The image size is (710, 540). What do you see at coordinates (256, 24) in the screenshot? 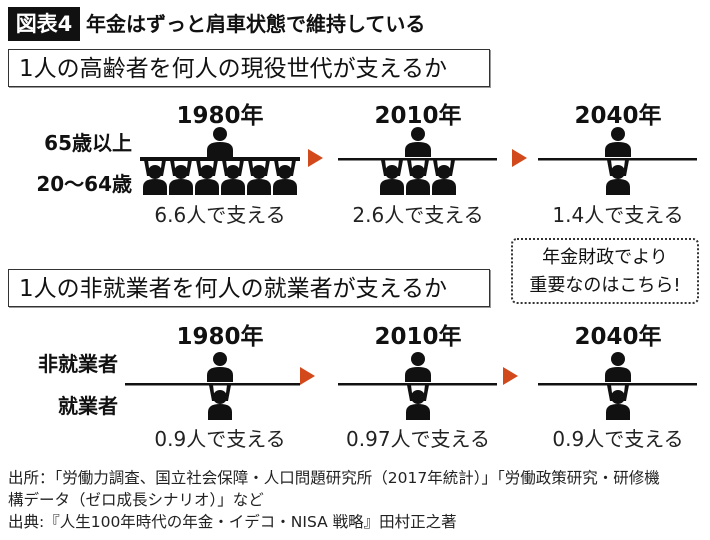
I see `figure-title: 年金はずっと肩車状態で維持している` at bounding box center [256, 24].